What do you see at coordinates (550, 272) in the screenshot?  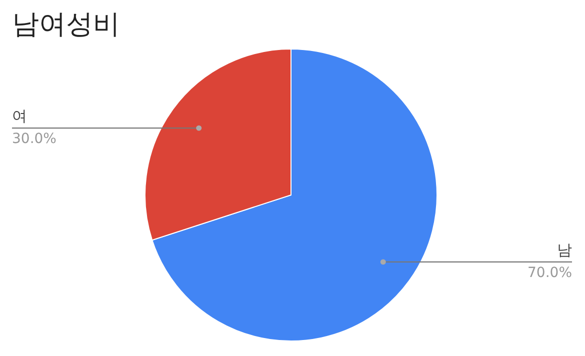 I see `data-label: 70.0%` at bounding box center [550, 272].